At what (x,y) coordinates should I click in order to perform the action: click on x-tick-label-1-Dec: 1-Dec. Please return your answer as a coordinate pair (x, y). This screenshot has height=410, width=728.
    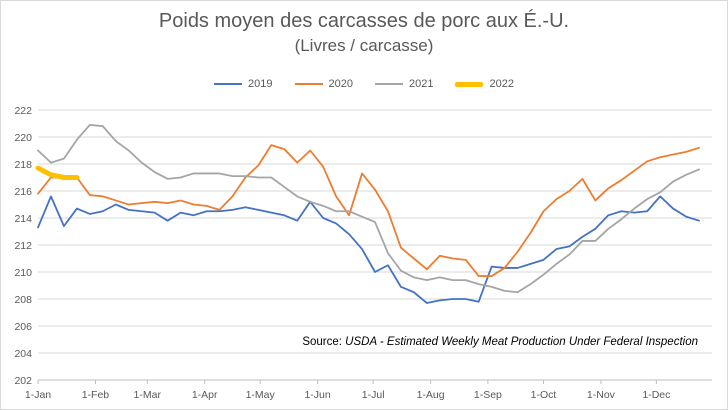
    Looking at the image, I should click on (656, 395).